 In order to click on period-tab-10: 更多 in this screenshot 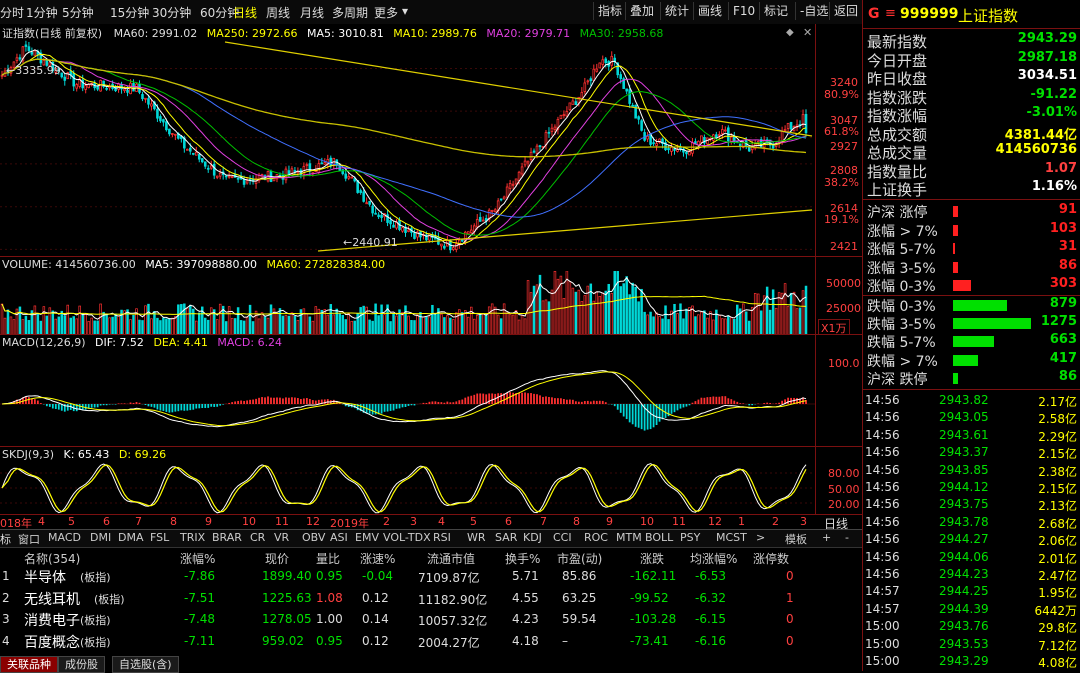, I will do `click(386, 12)`.